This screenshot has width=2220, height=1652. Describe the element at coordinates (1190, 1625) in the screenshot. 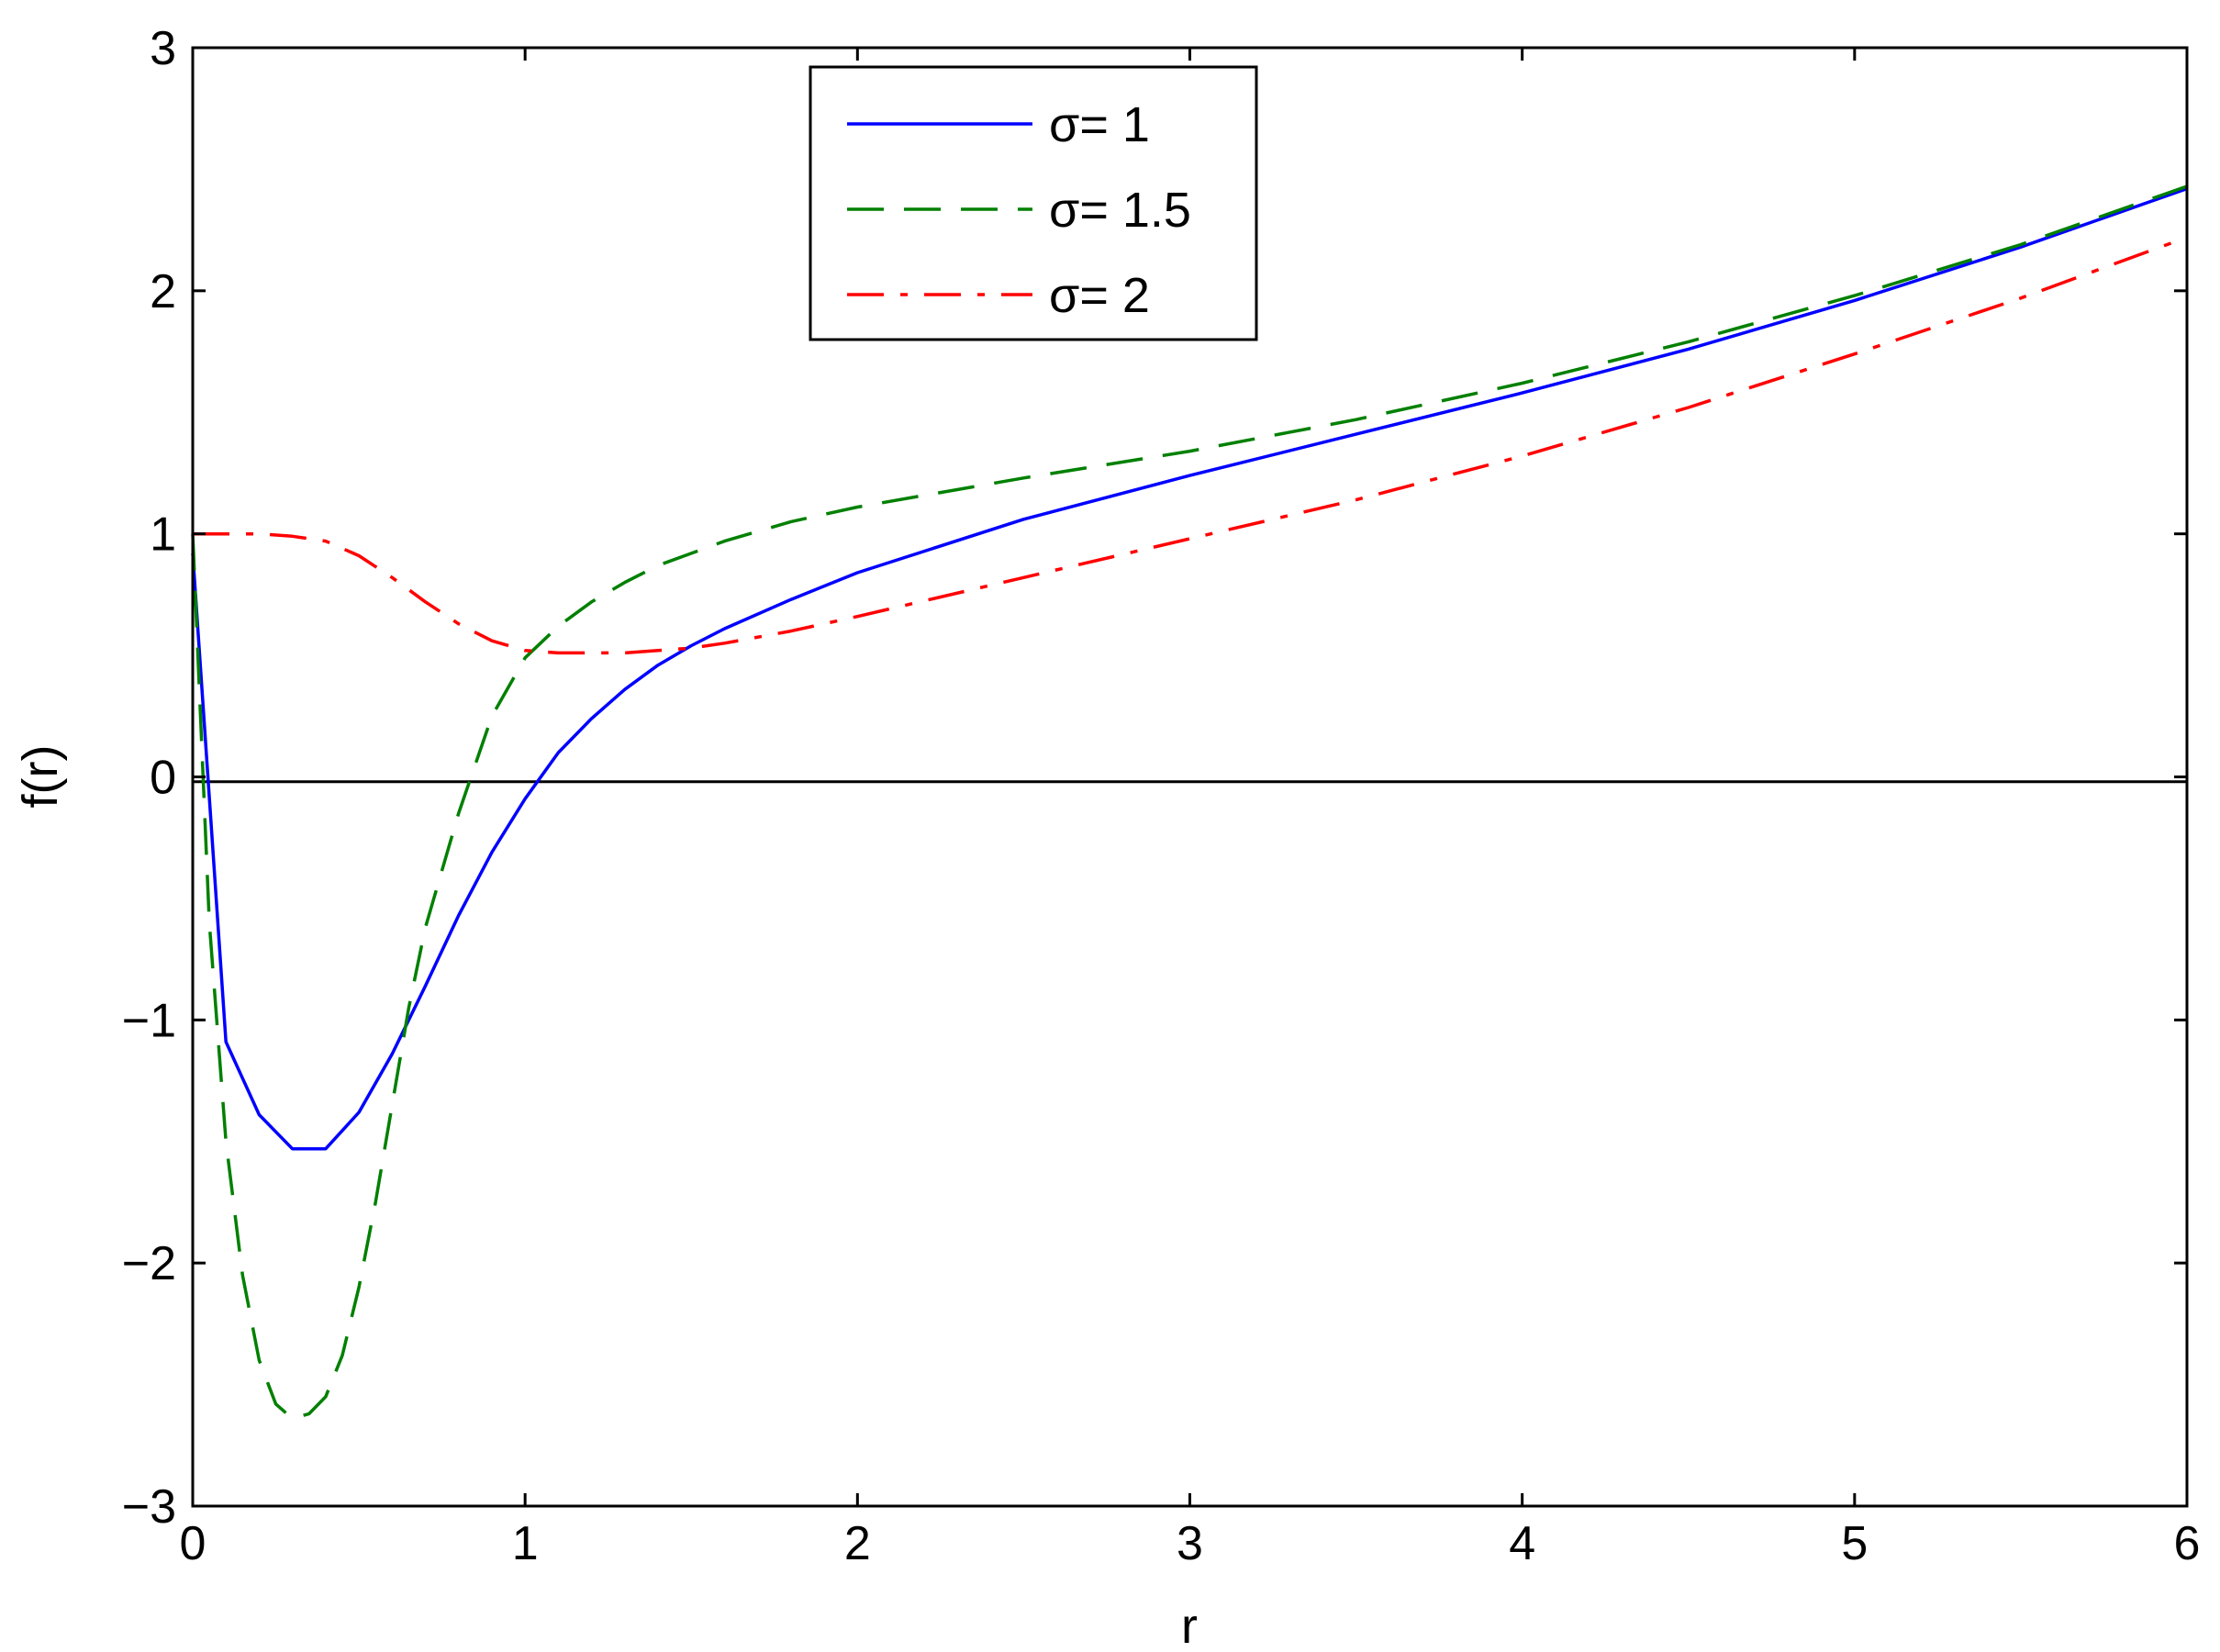

I see `x-axis-label: r` at that location.